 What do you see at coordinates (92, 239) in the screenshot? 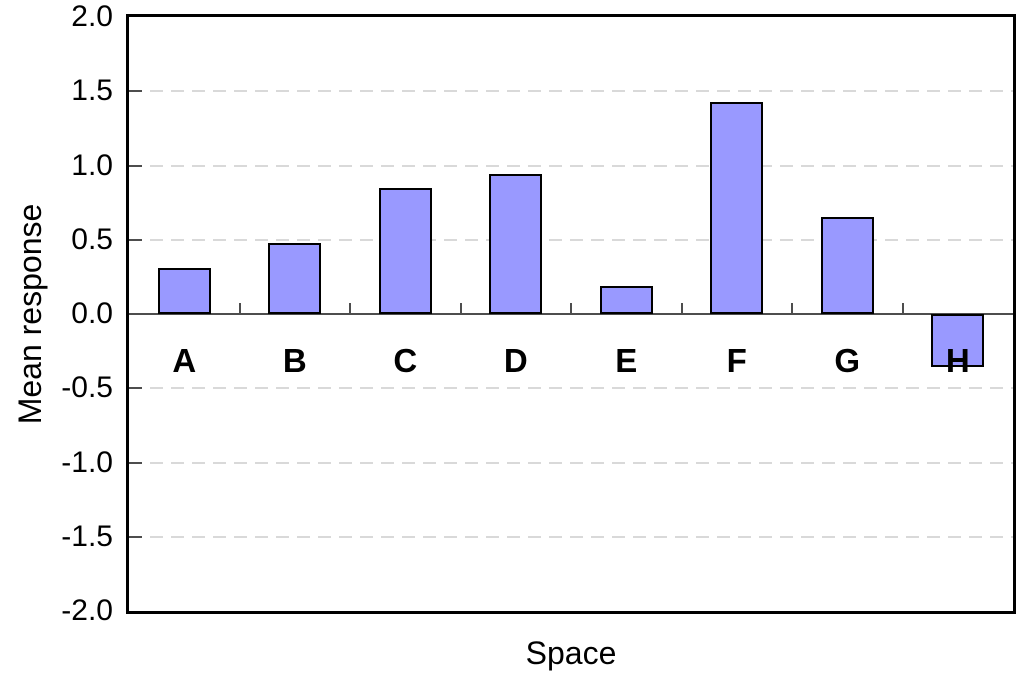
I see `y-tick-label: 0.5` at bounding box center [92, 239].